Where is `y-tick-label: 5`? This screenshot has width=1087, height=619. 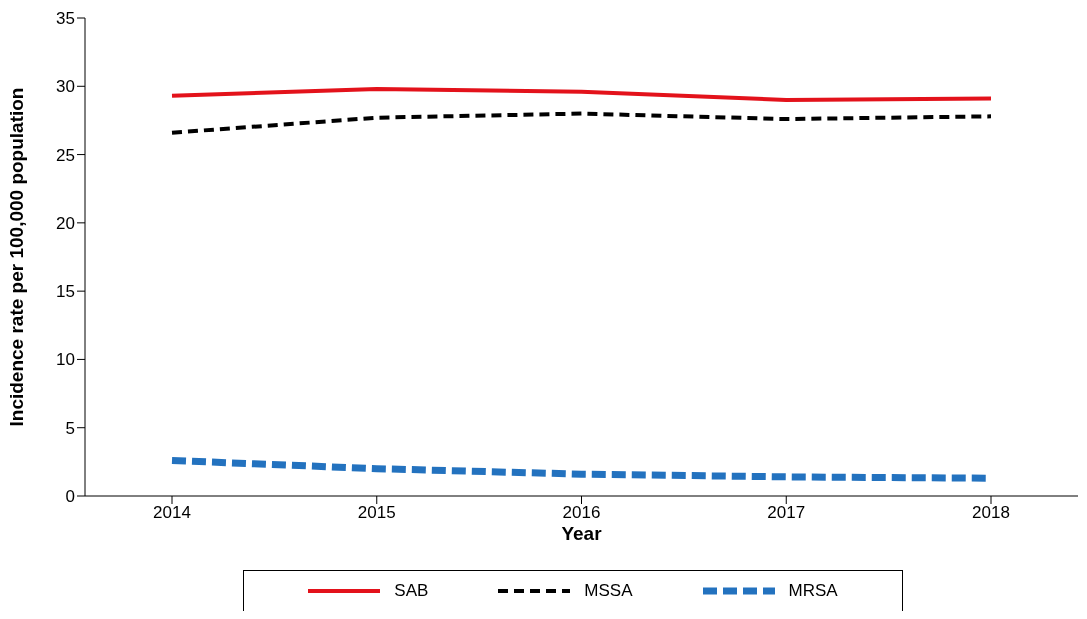
y-tick-label: 5 is located at coordinates (70, 428).